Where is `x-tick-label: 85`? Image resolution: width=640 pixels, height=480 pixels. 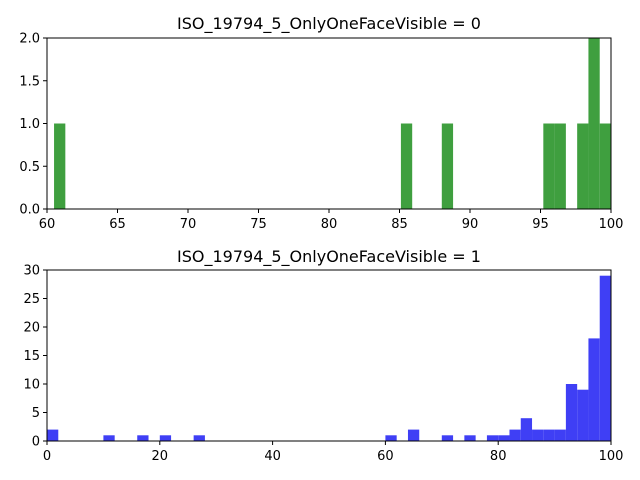
x-tick-label: 85 is located at coordinates (399, 224).